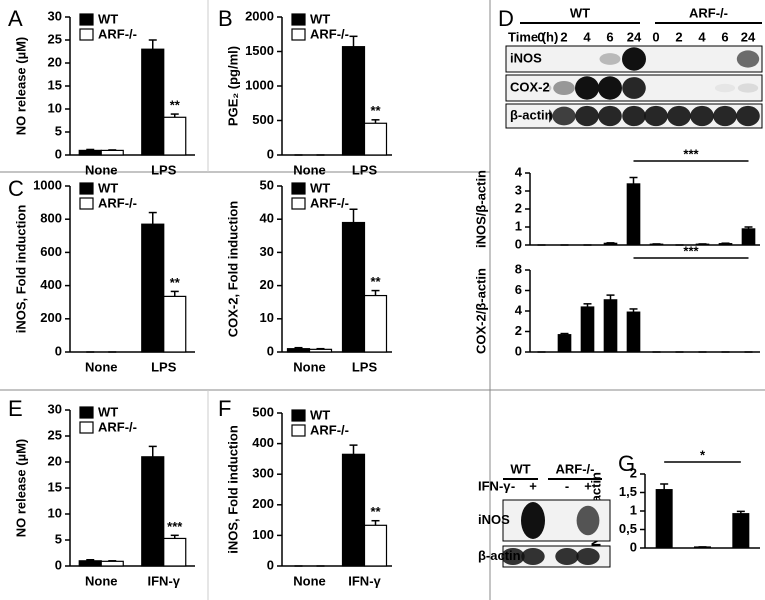  I want to click on y-tick-label: 25, so click(55, 434).